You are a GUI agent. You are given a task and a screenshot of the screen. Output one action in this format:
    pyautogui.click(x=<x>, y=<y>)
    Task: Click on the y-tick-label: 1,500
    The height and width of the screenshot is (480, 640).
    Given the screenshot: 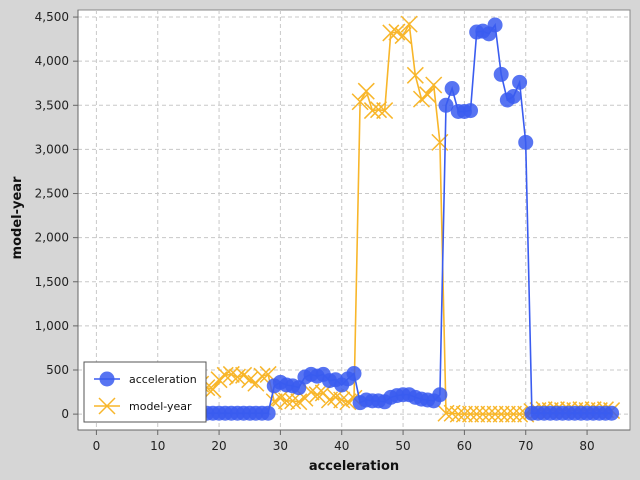 What is the action you would take?
    pyautogui.click(x=52, y=282)
    